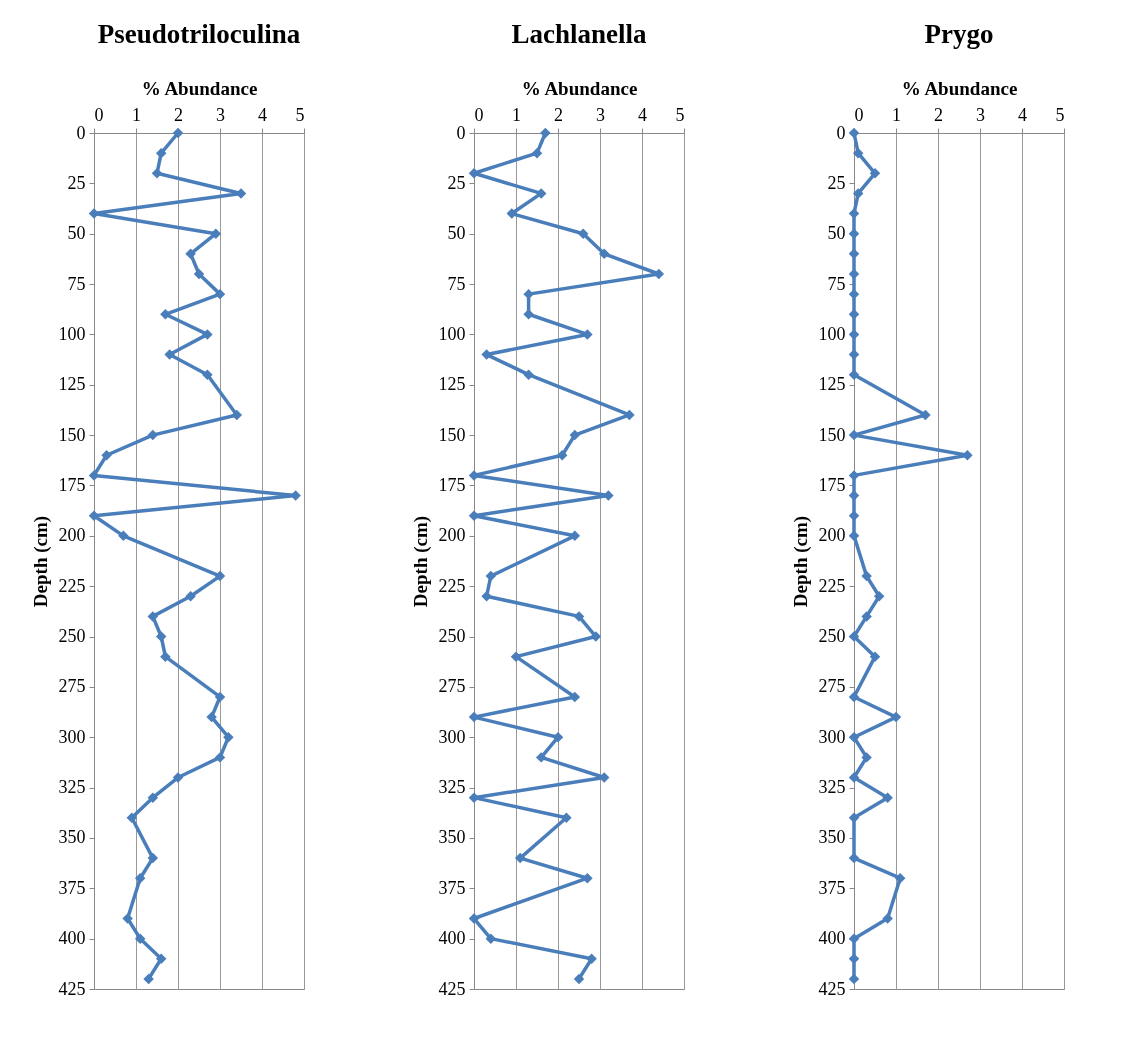 This screenshot has height=1062, width=1128. Describe the element at coordinates (199, 34) in the screenshot. I see `chart-title: Pseudotriloculina` at that location.